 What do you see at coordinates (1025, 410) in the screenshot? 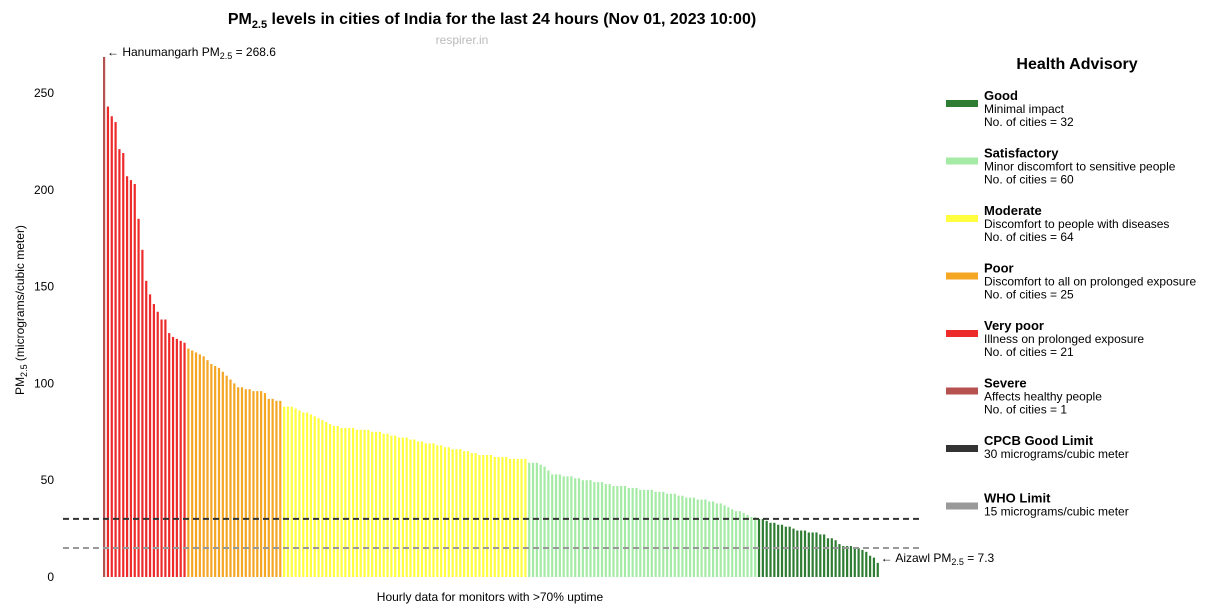
I see `legend-count: No. of cities = 1` at bounding box center [1025, 410].